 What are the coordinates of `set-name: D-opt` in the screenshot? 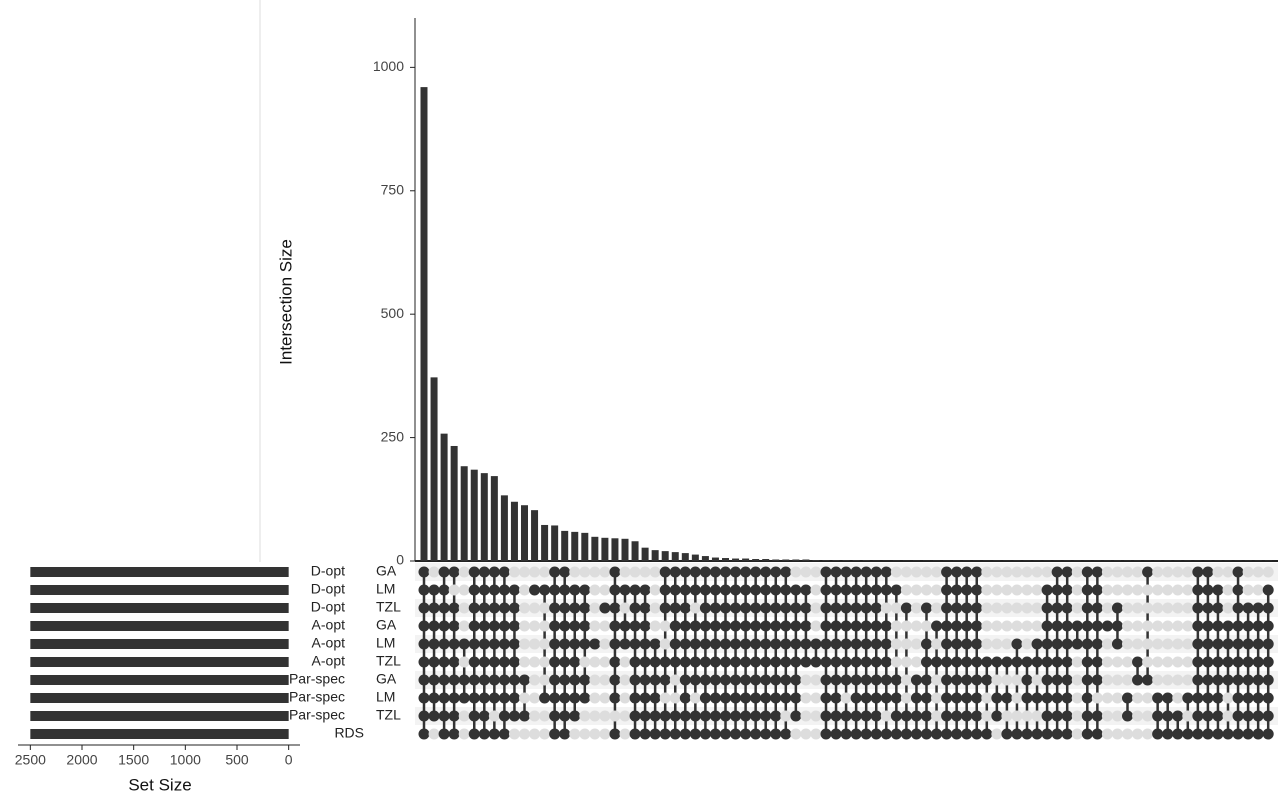 It's located at (328, 571).